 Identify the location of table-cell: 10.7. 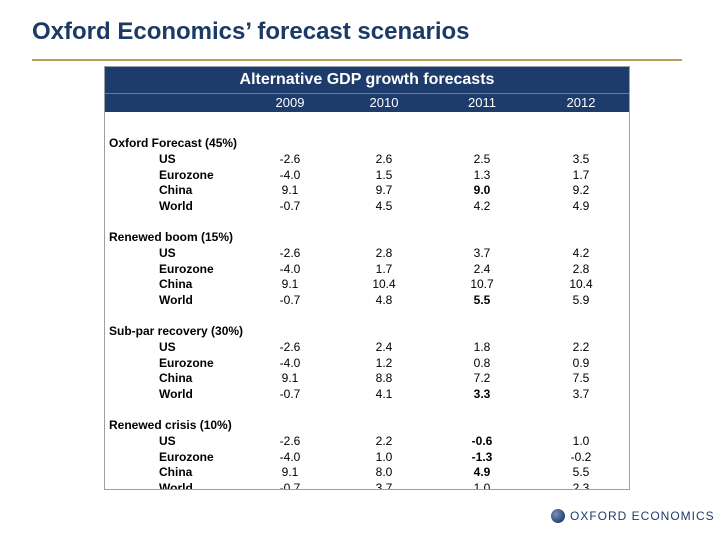
(482, 284).